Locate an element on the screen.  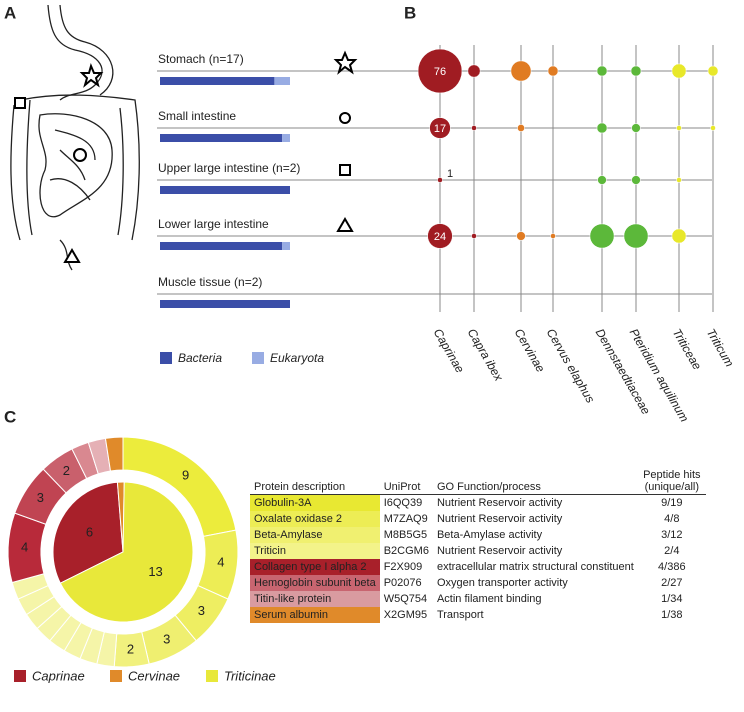
bubble-label: 1 is located at coordinates (450, 174).